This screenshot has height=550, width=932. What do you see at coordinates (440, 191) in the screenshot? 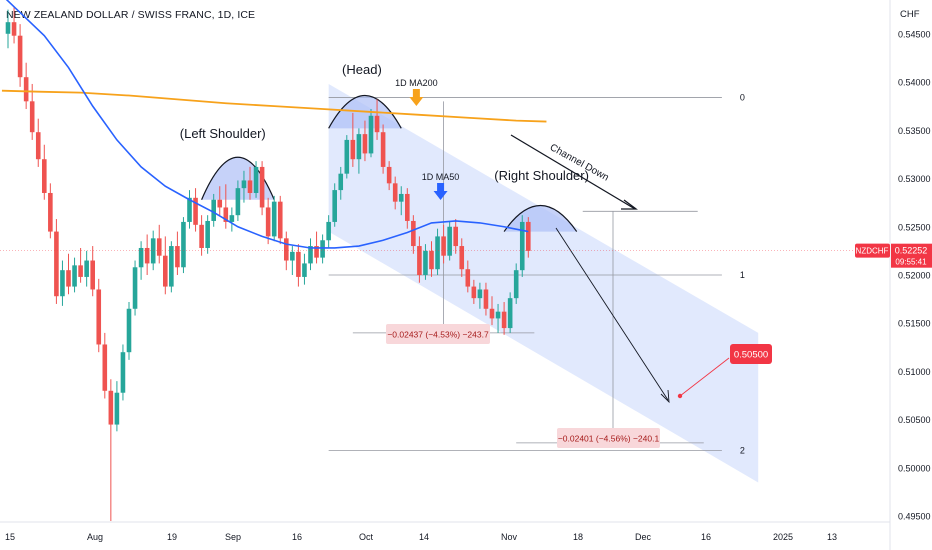
I see `ma50-marker-arrow` at bounding box center [440, 191].